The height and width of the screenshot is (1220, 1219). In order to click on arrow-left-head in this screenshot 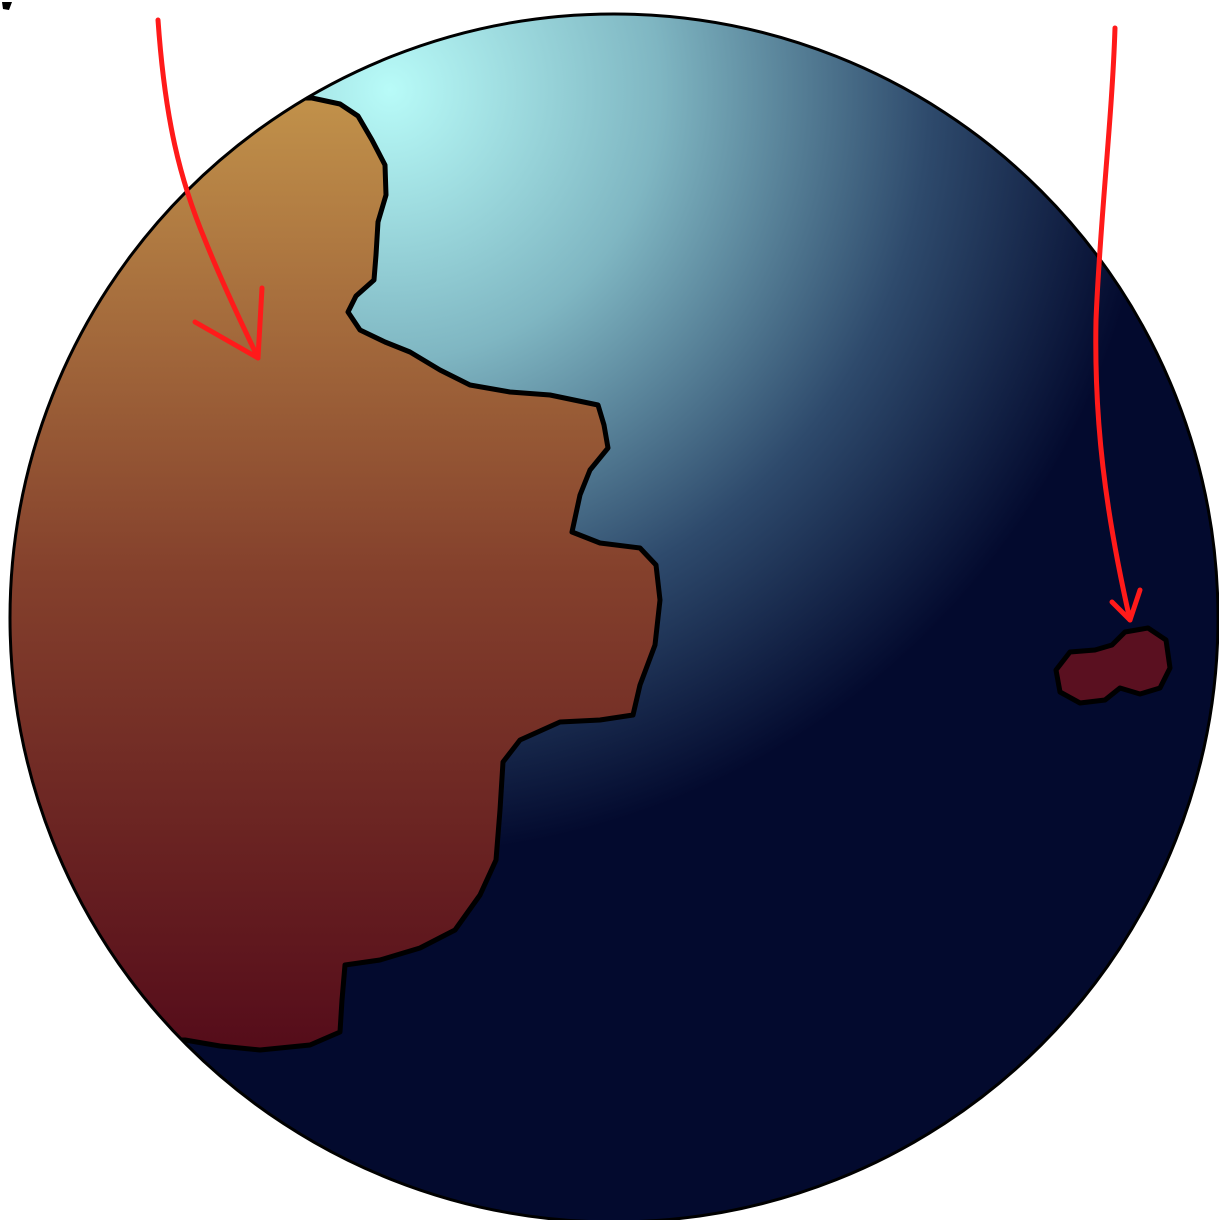, I will do `click(228, 323)`.